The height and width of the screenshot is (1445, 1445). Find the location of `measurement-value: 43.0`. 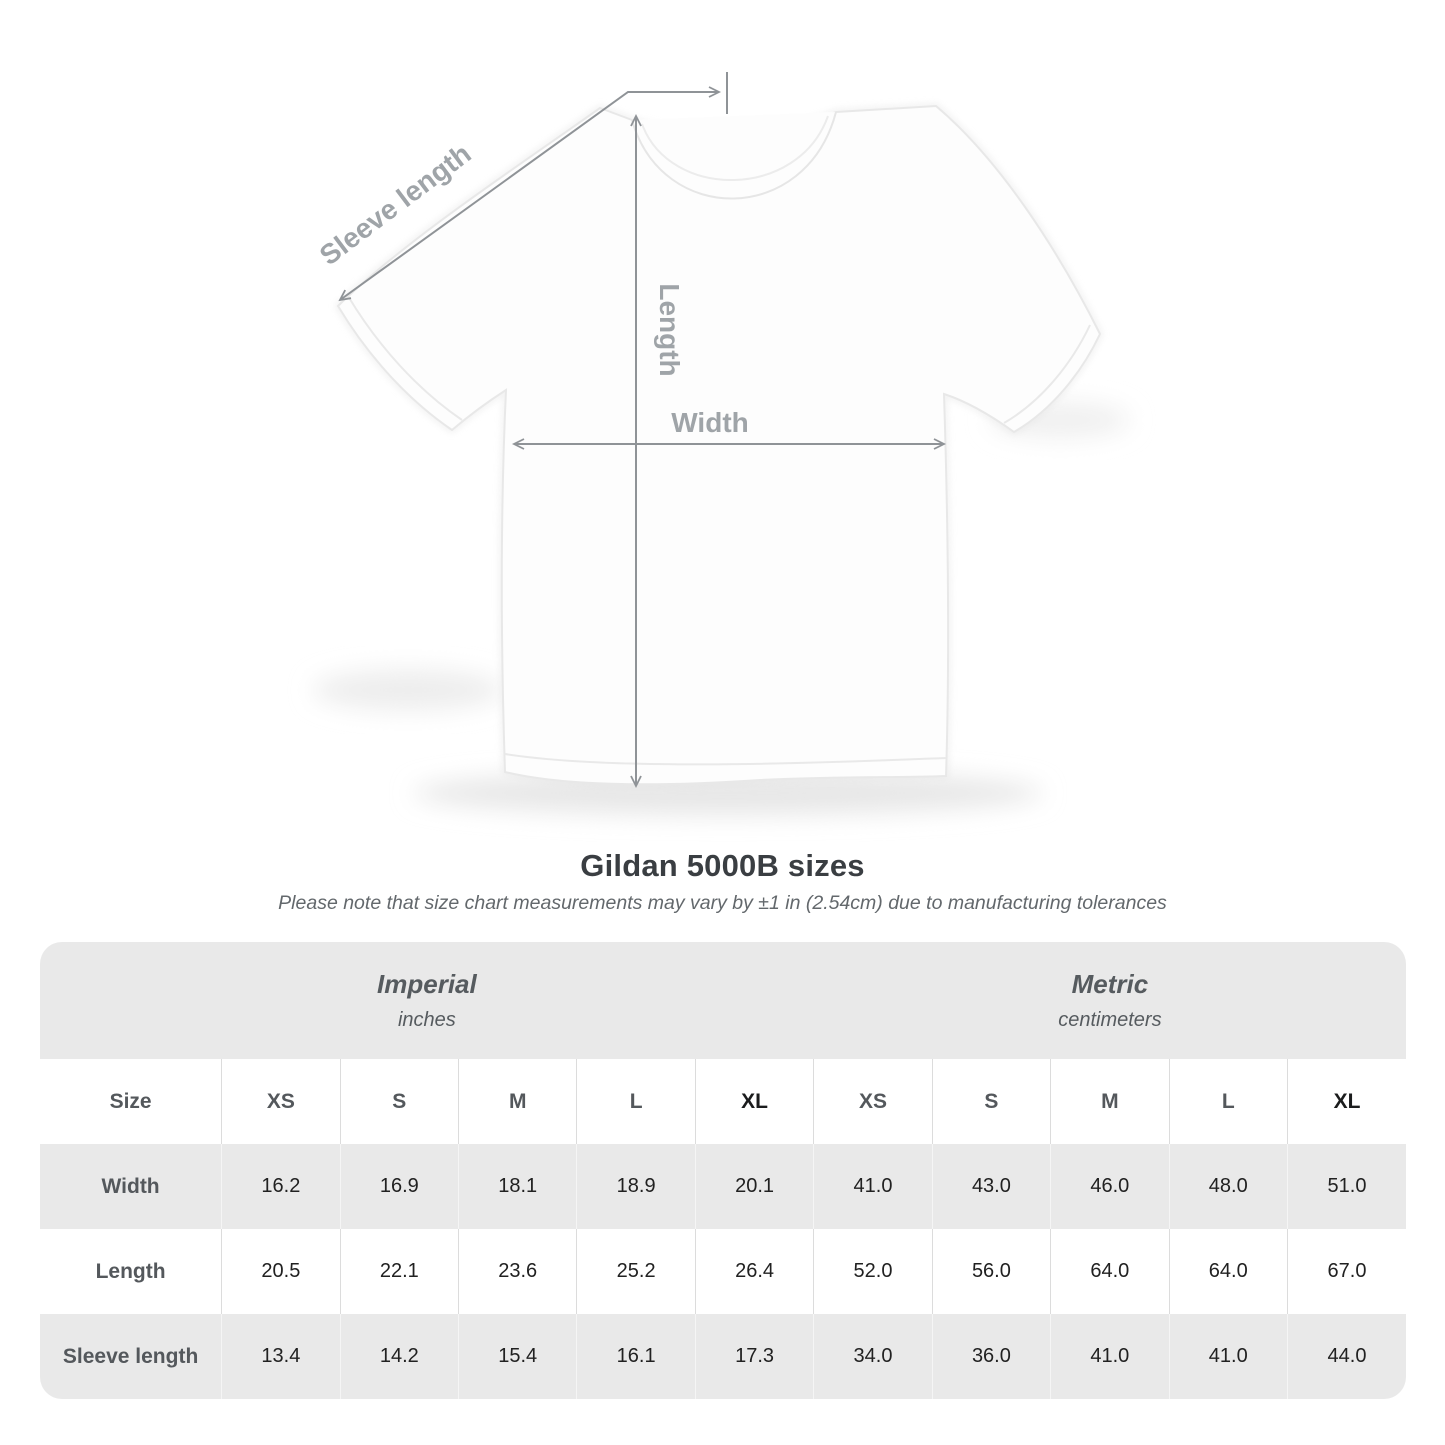

measurement-value: 43.0 is located at coordinates (991, 1186).